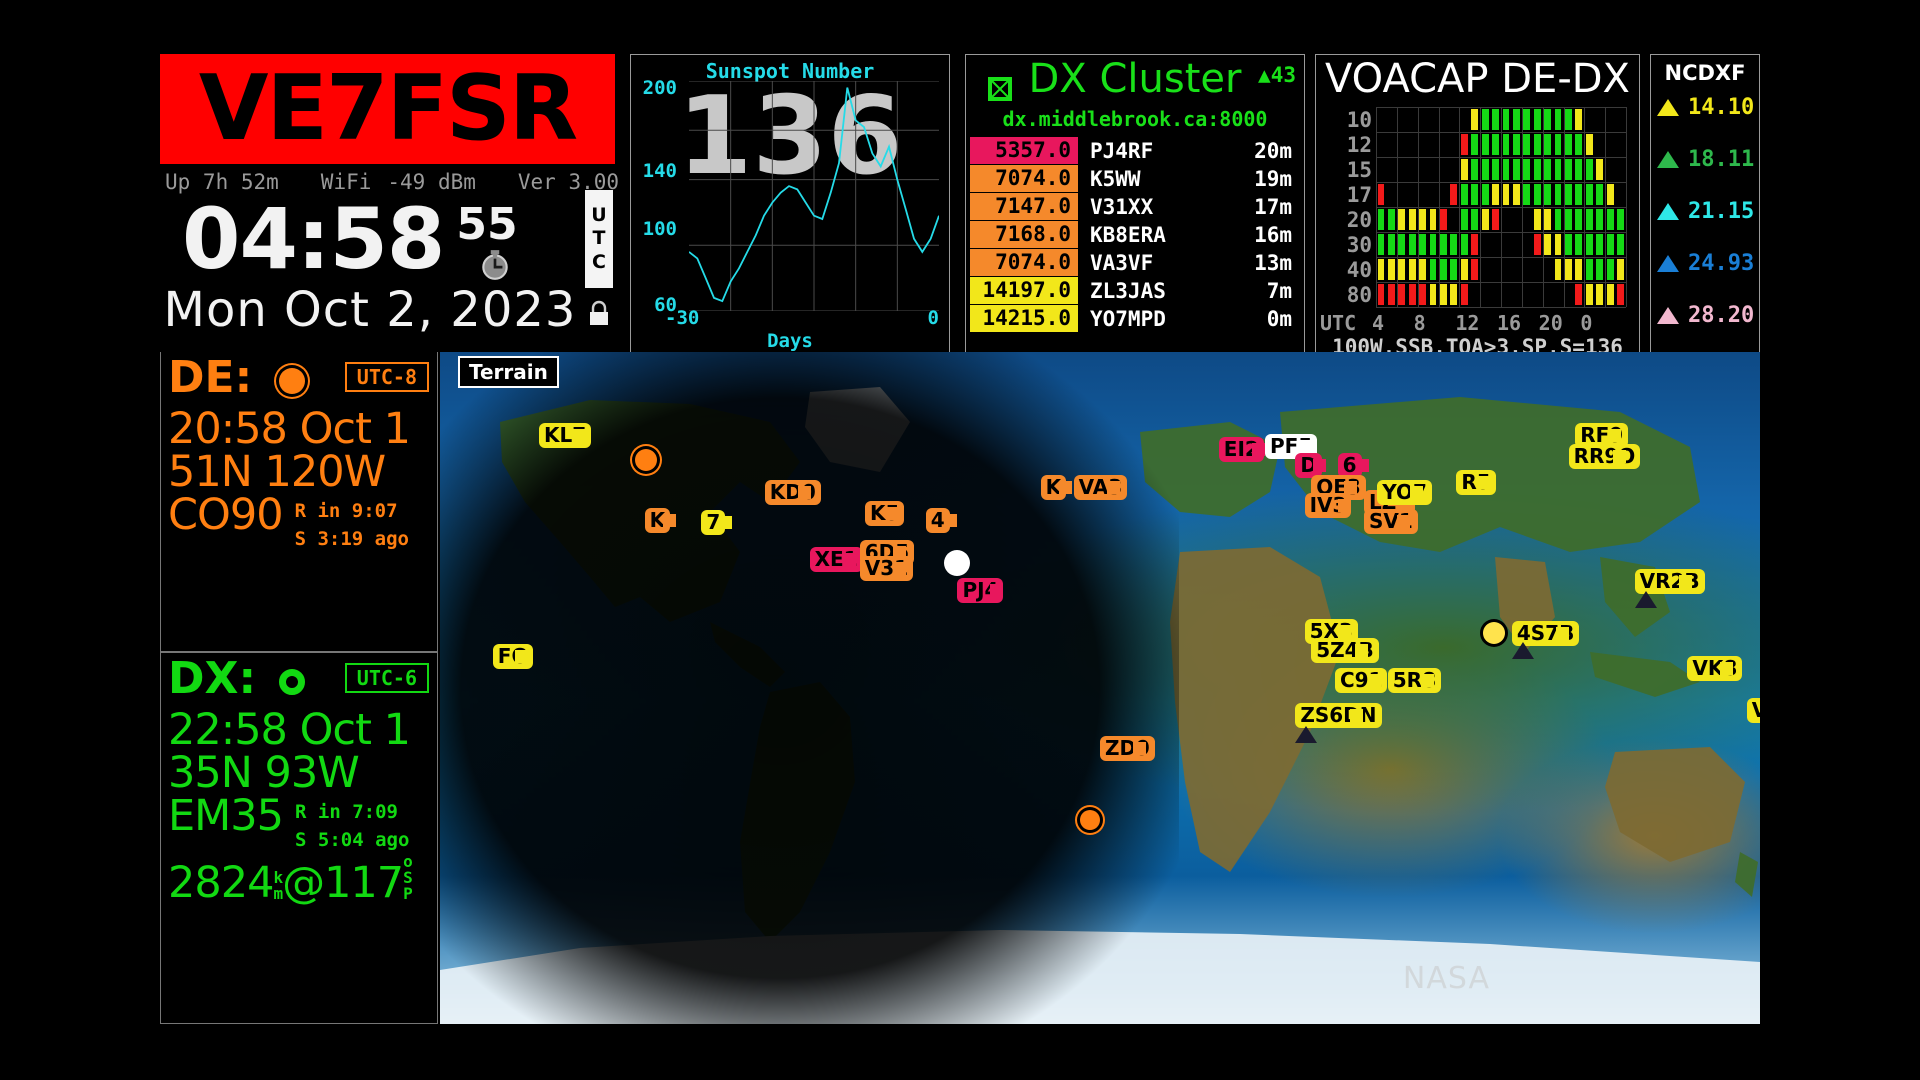  What do you see at coordinates (599, 313) in the screenshot?
I see `lock-icon` at bounding box center [599, 313].